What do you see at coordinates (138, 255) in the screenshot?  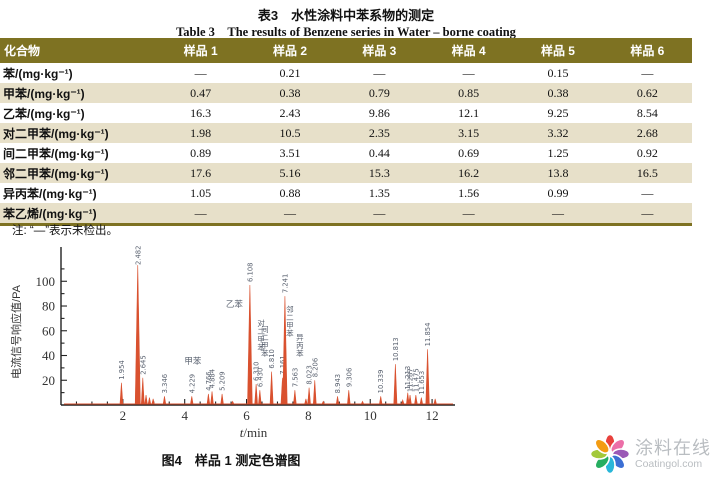 I see `peak-rt-label: 2.482` at bounding box center [138, 255].